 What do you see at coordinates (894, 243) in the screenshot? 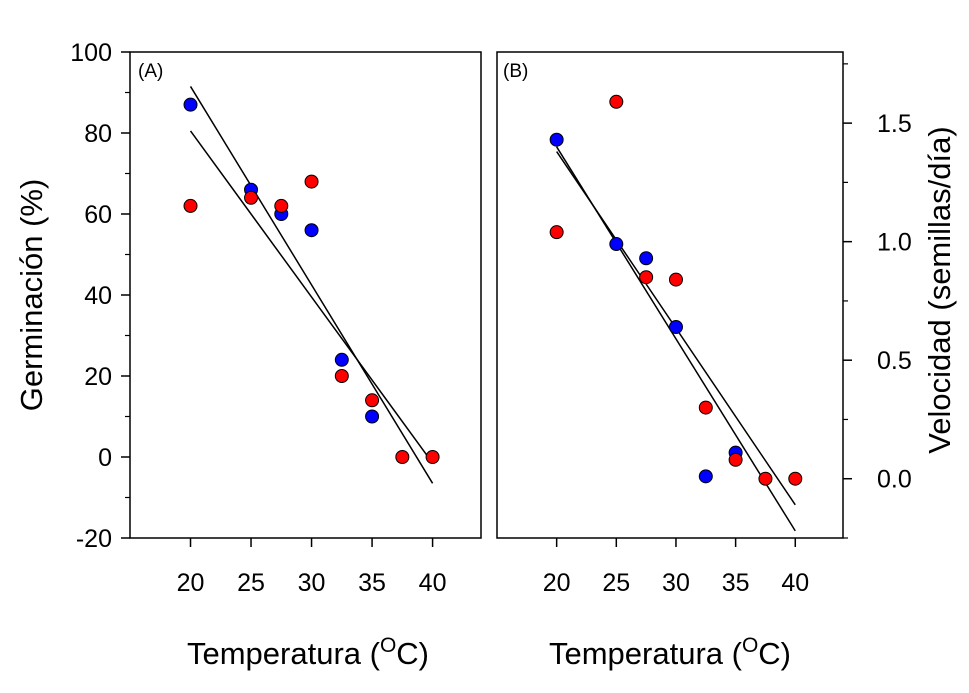
I see `y-tick-label-b-2: 1.0` at bounding box center [894, 243].